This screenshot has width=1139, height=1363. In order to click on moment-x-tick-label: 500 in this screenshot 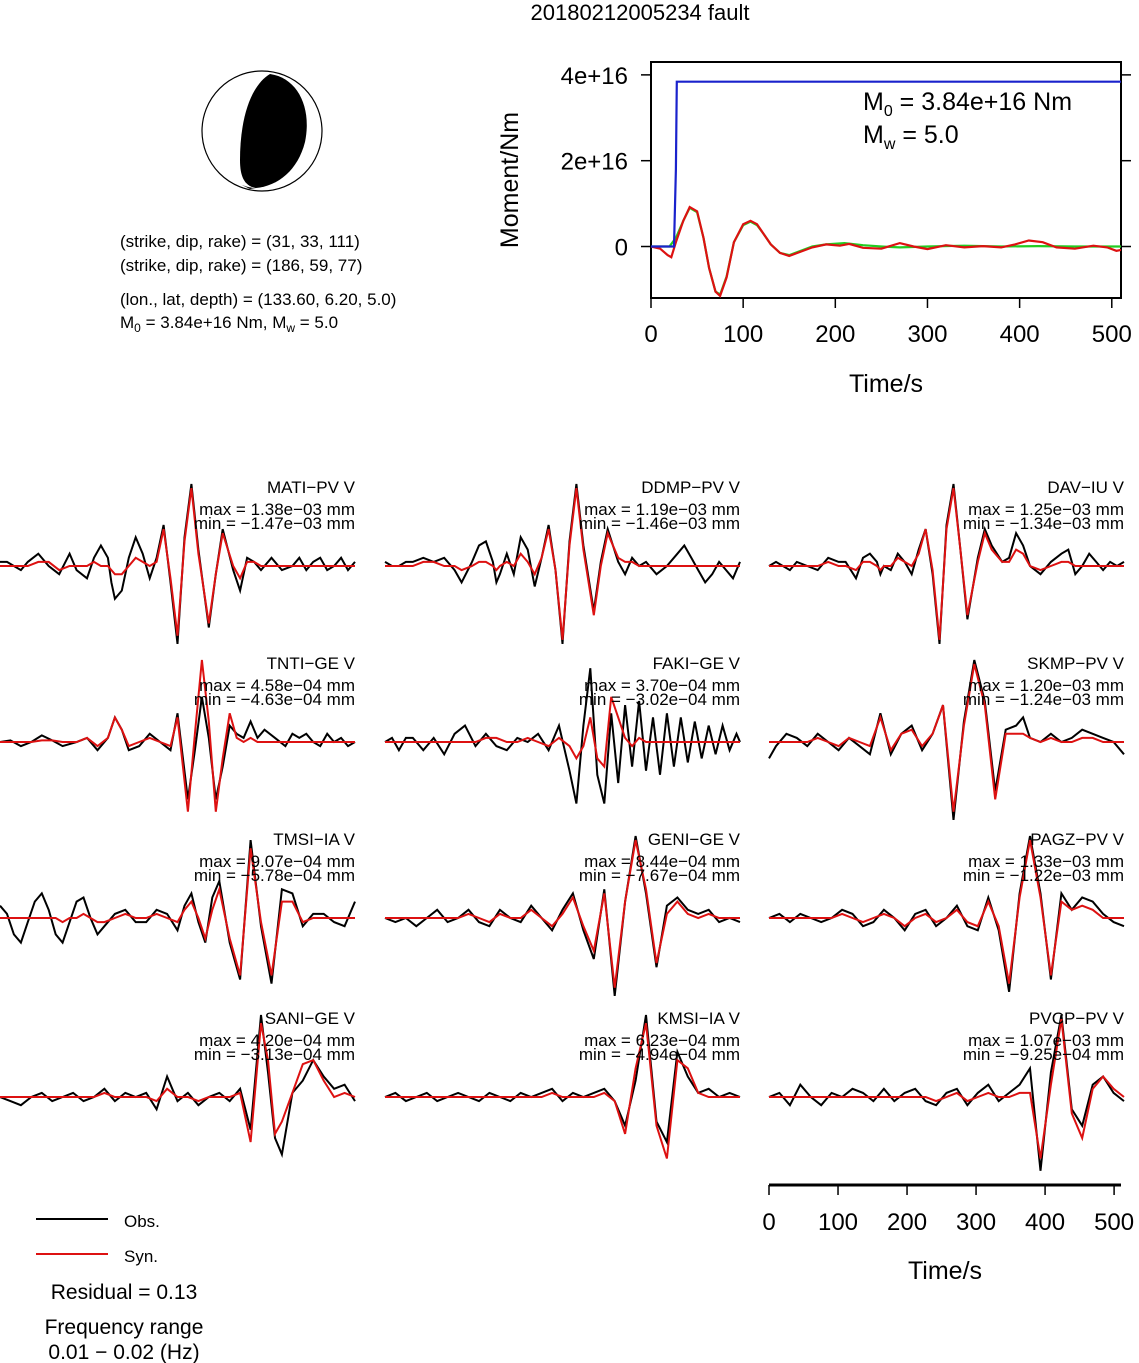, I will do `click(1112, 334)`.